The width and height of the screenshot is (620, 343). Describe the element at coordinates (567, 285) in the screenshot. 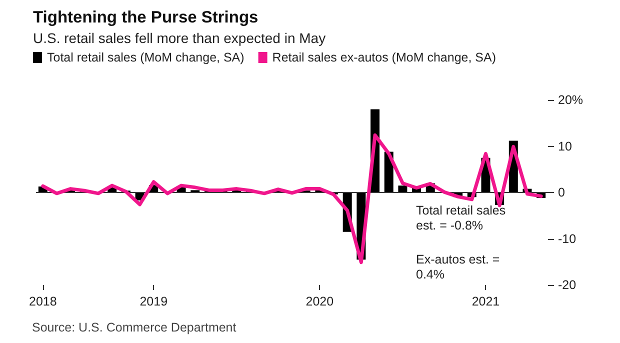

I see `y-tick-label: -20` at that location.